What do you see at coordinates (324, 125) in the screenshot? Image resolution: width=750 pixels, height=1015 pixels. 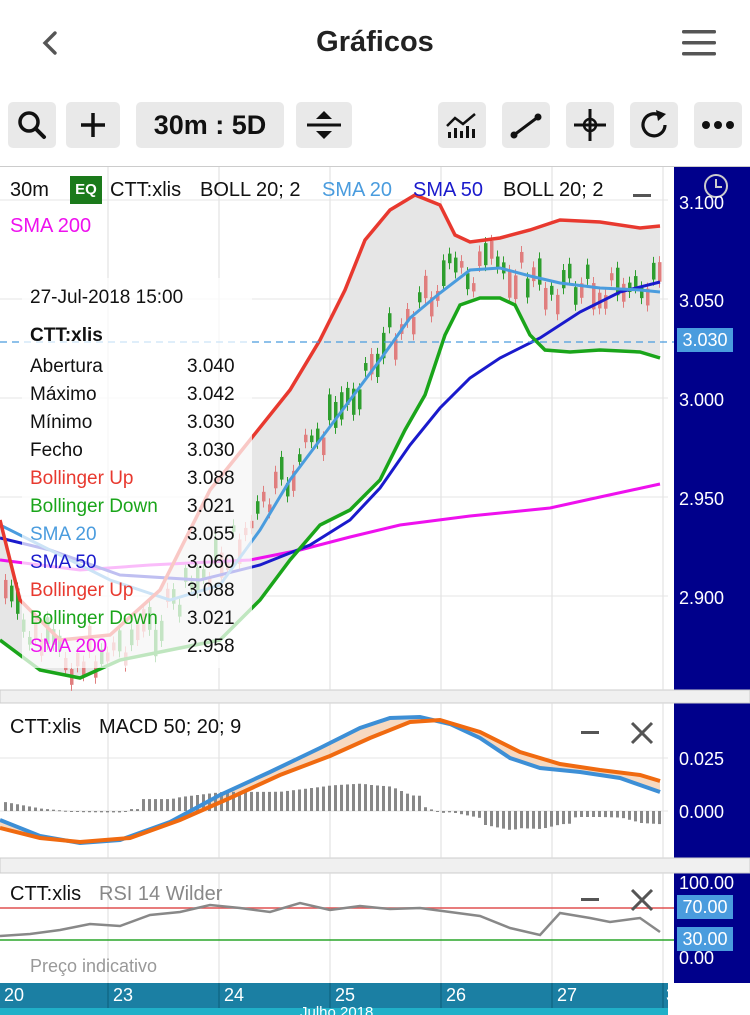 I see `expand-button` at bounding box center [324, 125].